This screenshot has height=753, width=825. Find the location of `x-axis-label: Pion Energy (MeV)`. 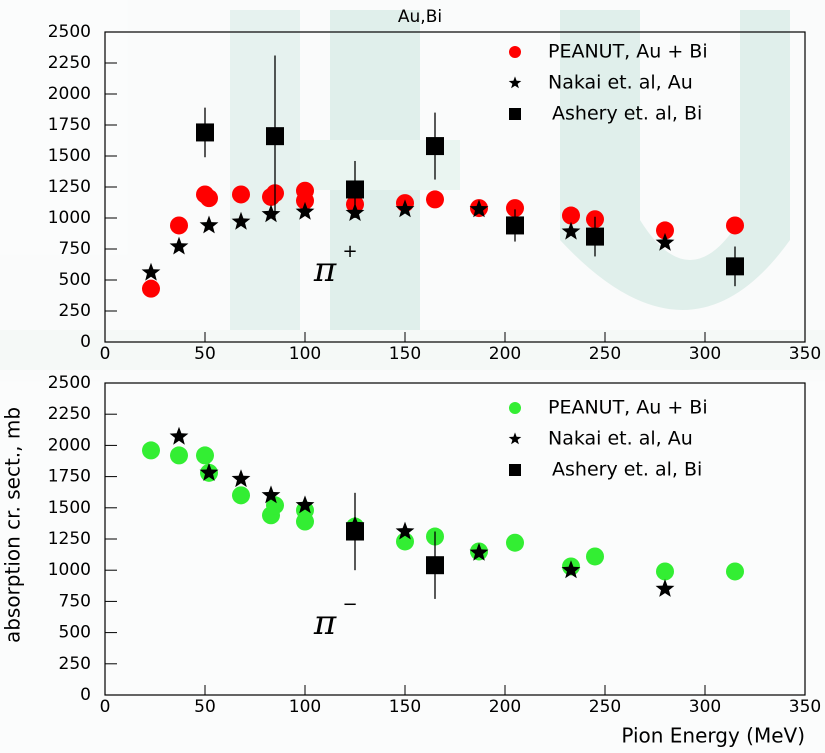

x-axis-label: Pion Energy (MeV) is located at coordinates (713, 736).